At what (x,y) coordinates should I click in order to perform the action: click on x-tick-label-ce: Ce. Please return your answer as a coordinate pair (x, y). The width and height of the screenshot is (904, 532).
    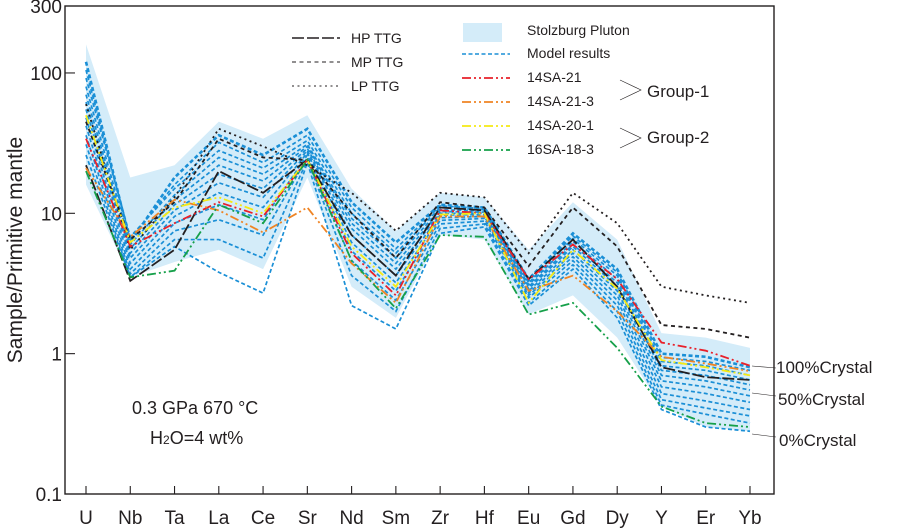
    Looking at the image, I should click on (263, 518).